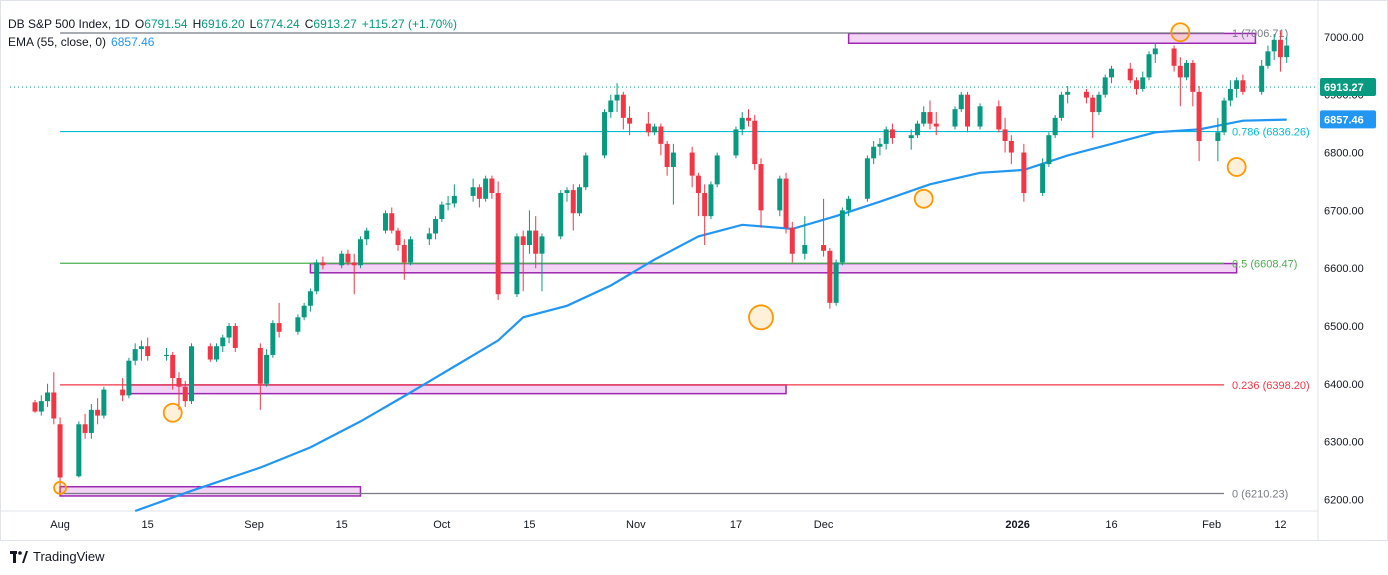  I want to click on x-tick-label: Dec, so click(824, 525).